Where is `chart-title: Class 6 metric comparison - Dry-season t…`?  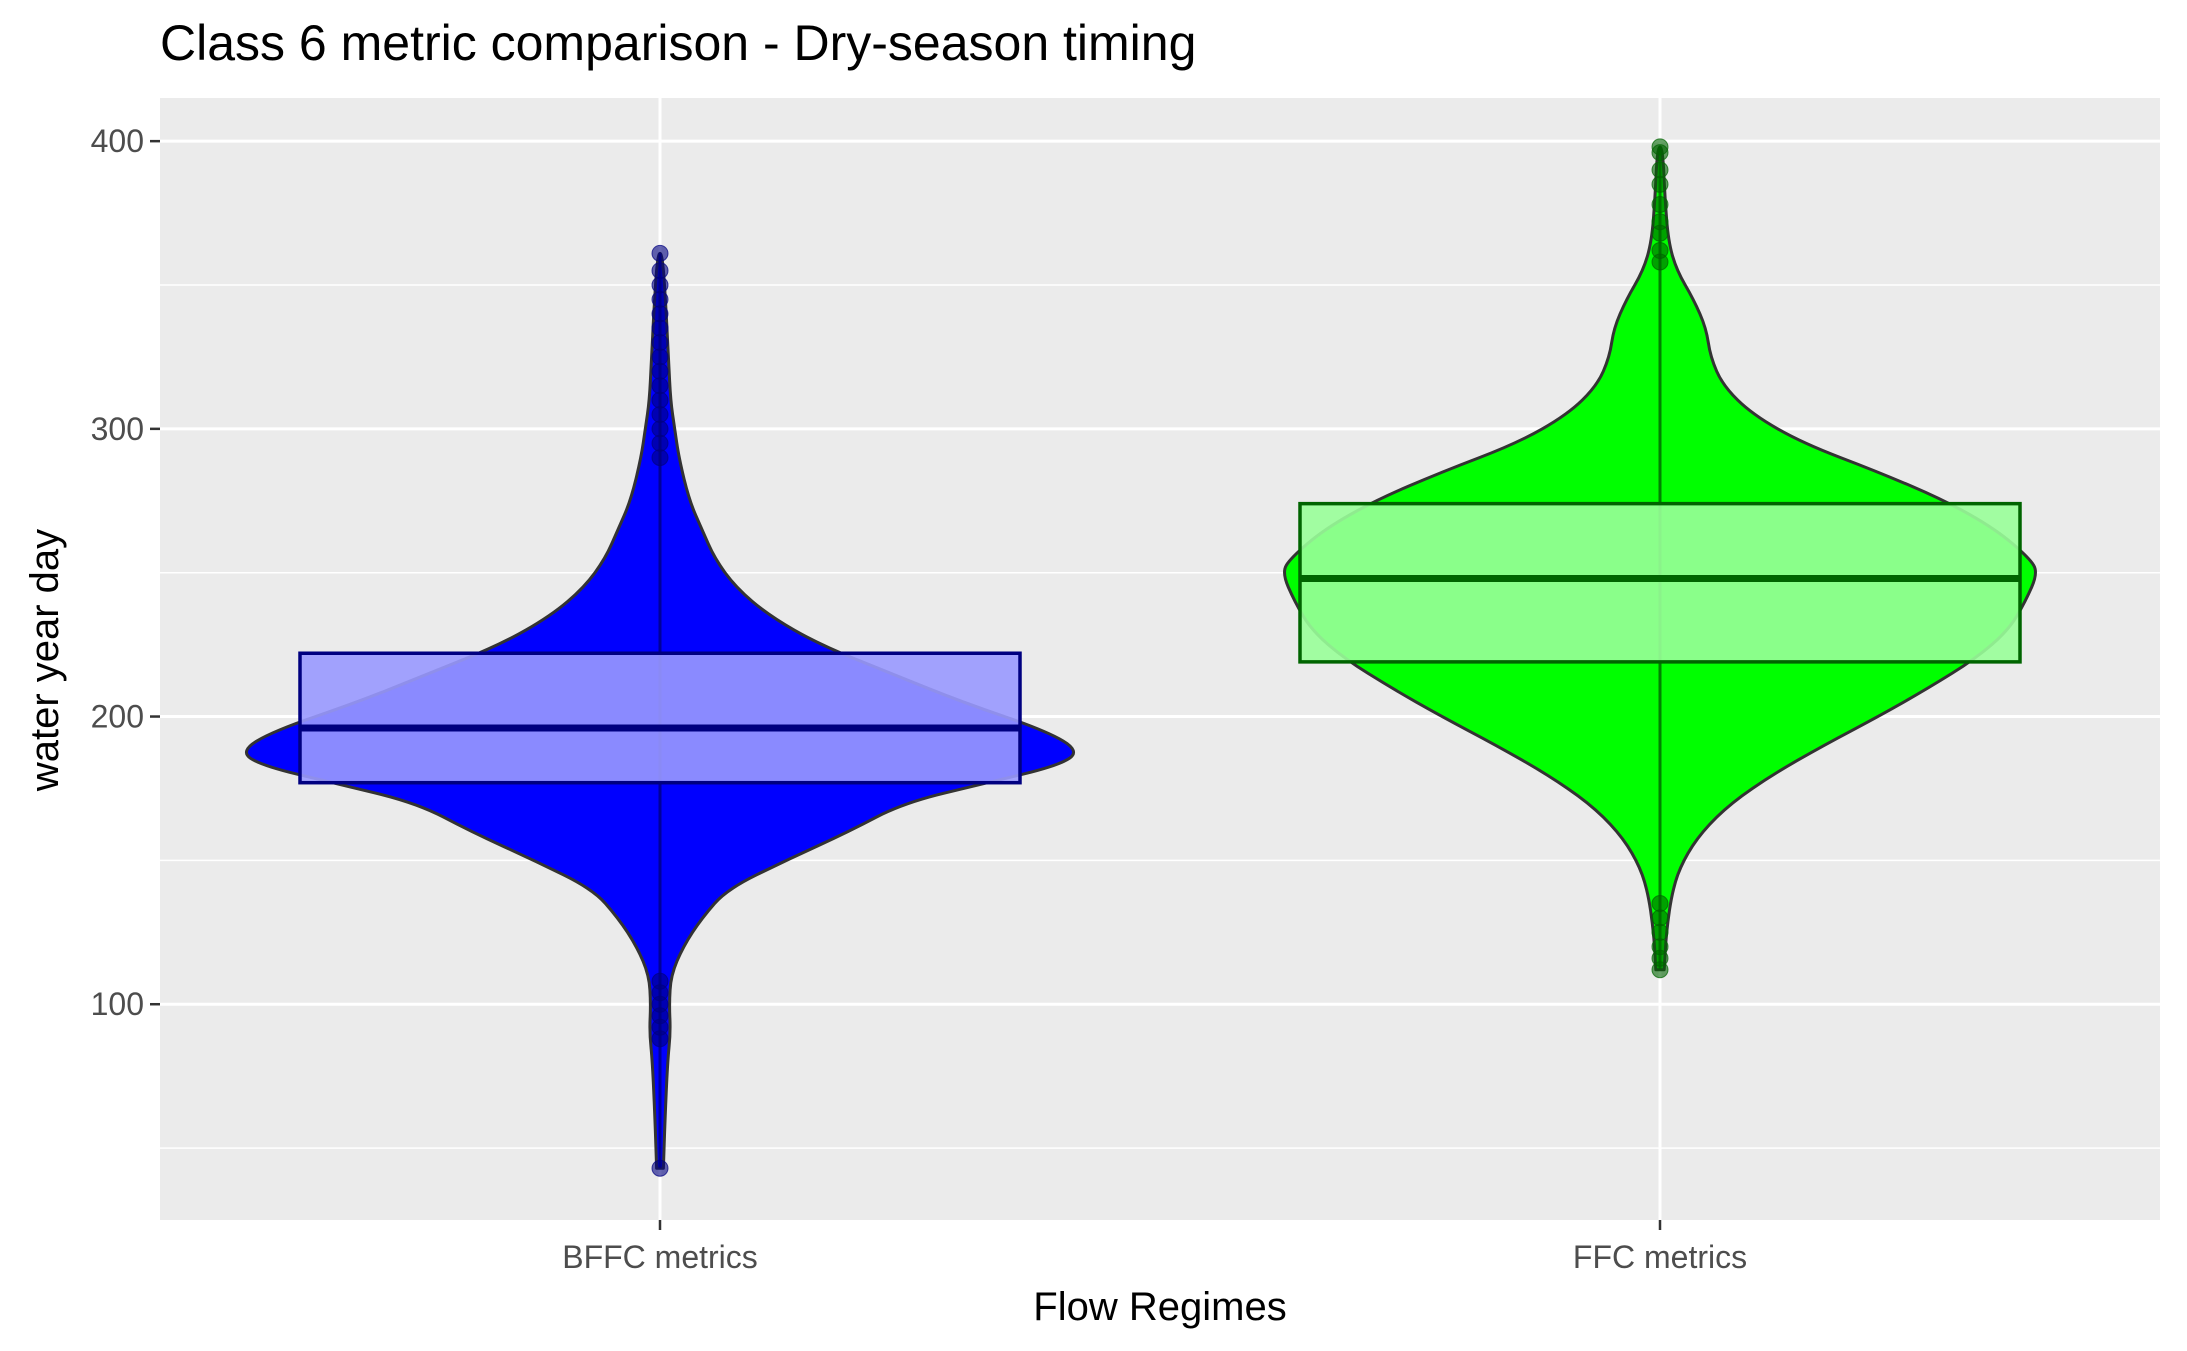 chart-title: Class 6 metric comparison - Dry-season t… is located at coordinates (678, 43).